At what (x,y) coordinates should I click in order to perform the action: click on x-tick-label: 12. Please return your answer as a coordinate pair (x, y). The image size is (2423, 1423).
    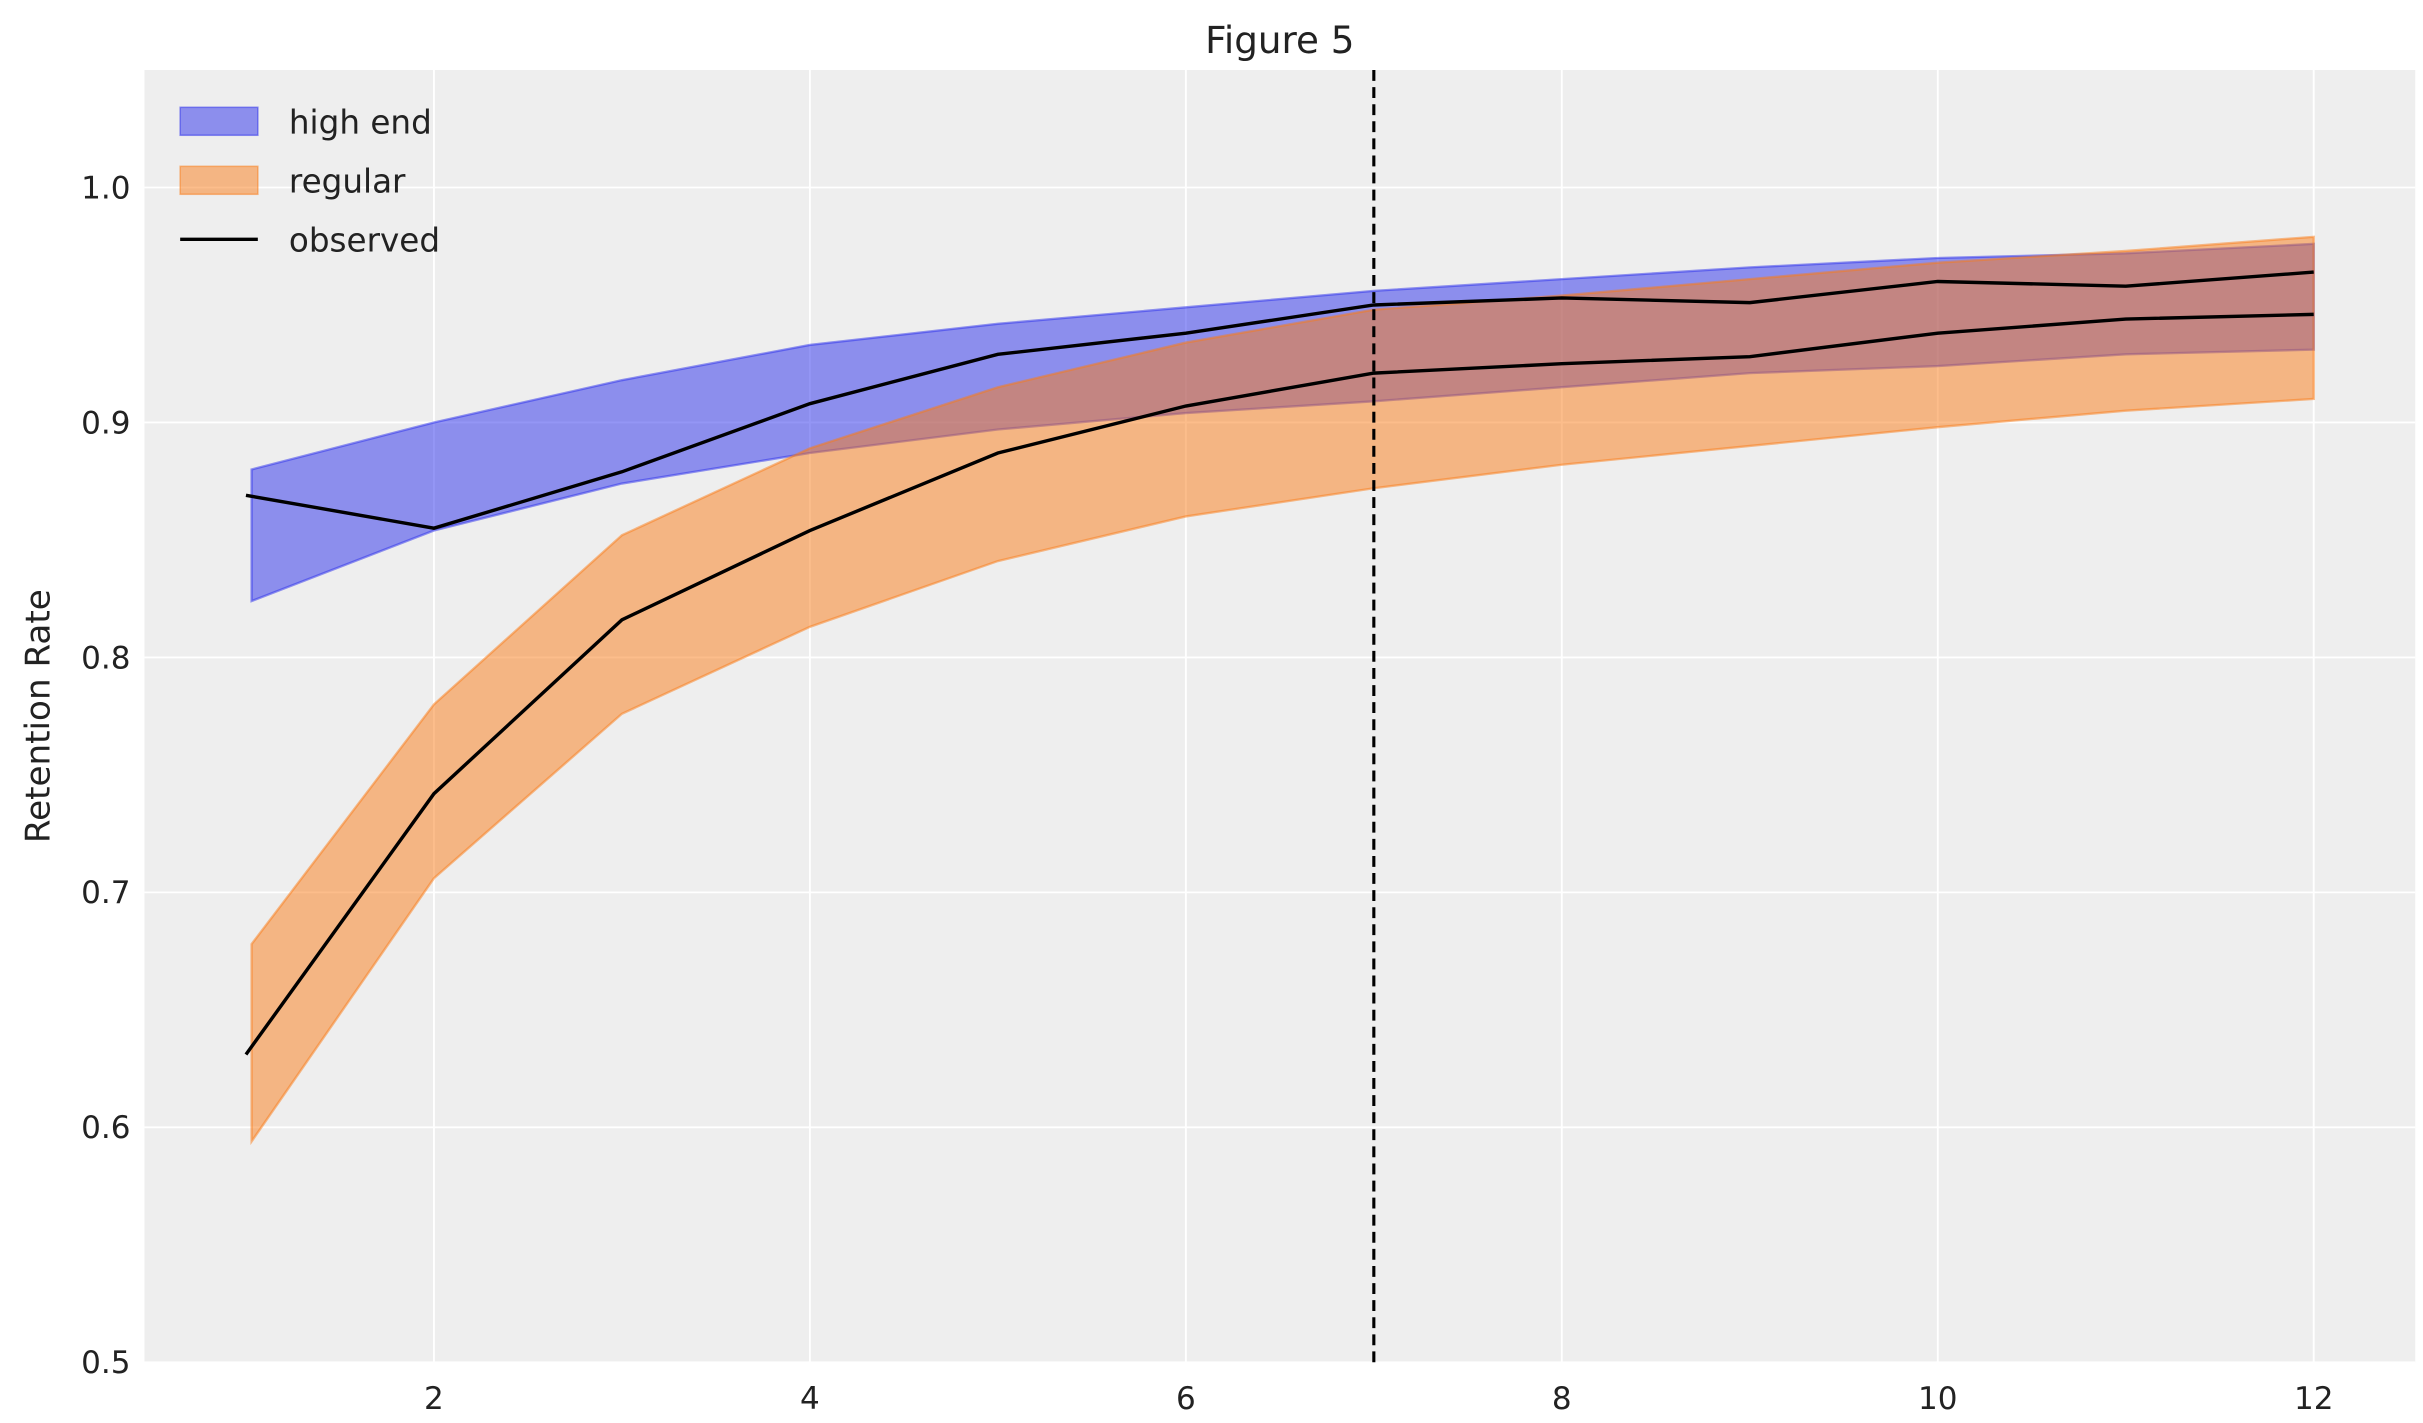
    Looking at the image, I should click on (2314, 1399).